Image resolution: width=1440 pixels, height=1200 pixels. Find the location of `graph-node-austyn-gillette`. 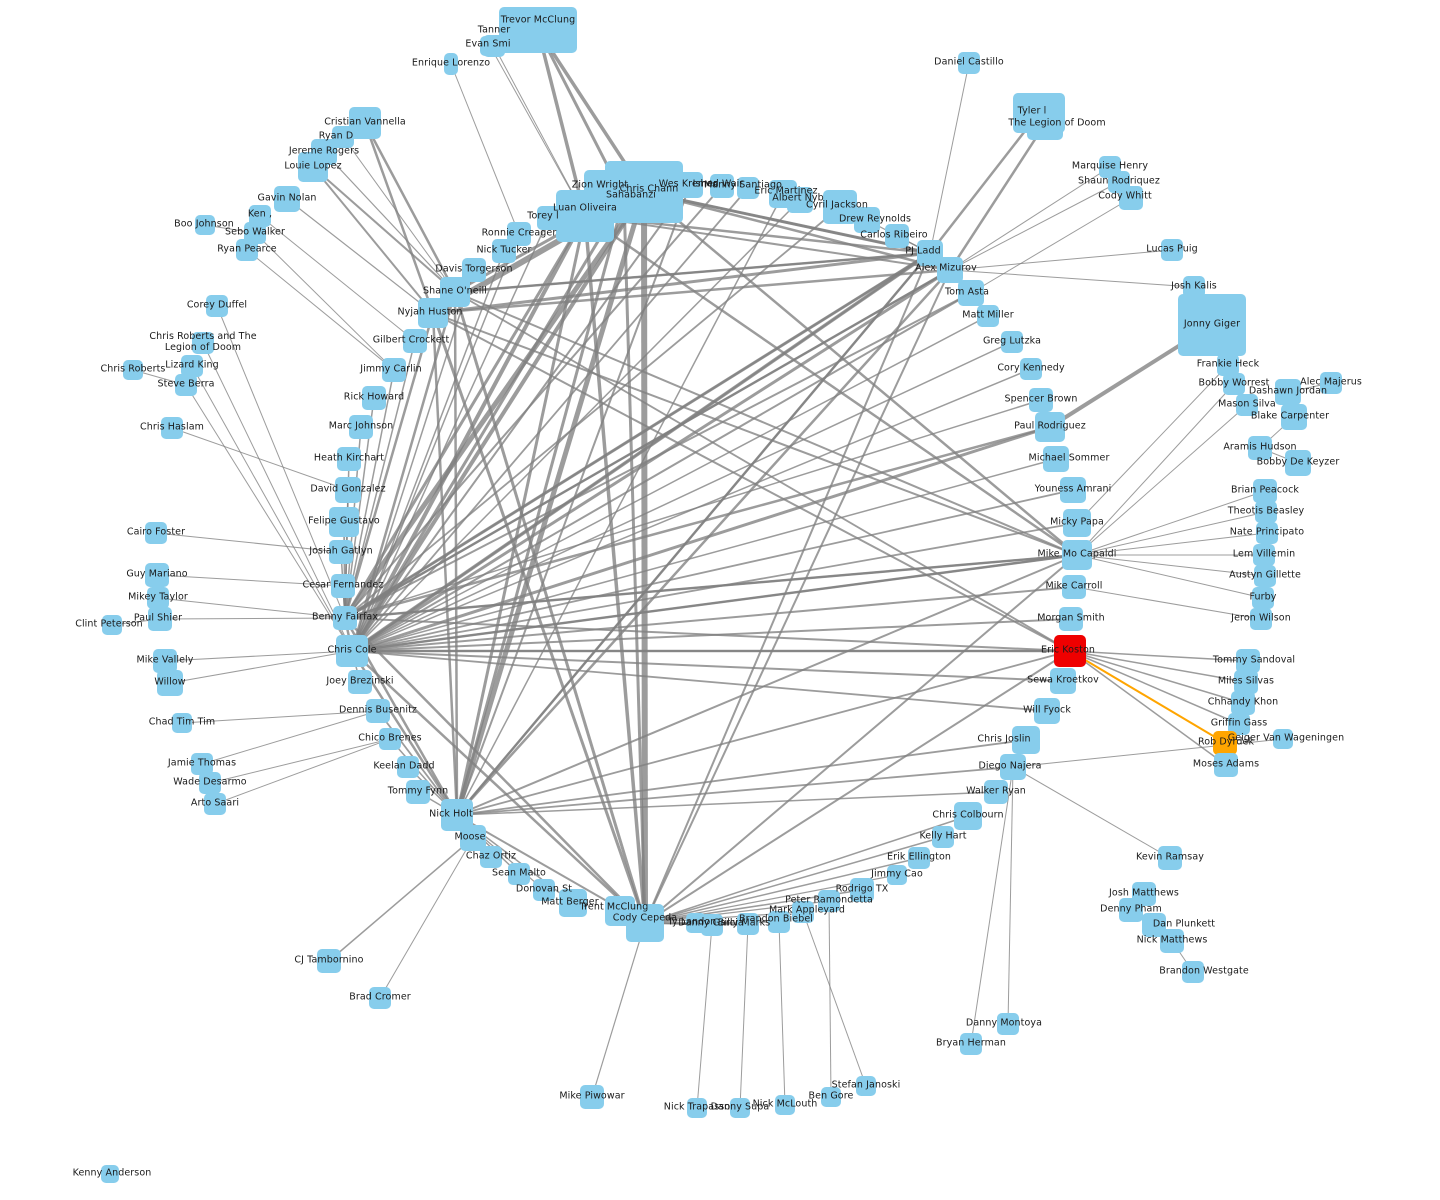

graph-node-austyn-gillette is located at coordinates (1265, 576).